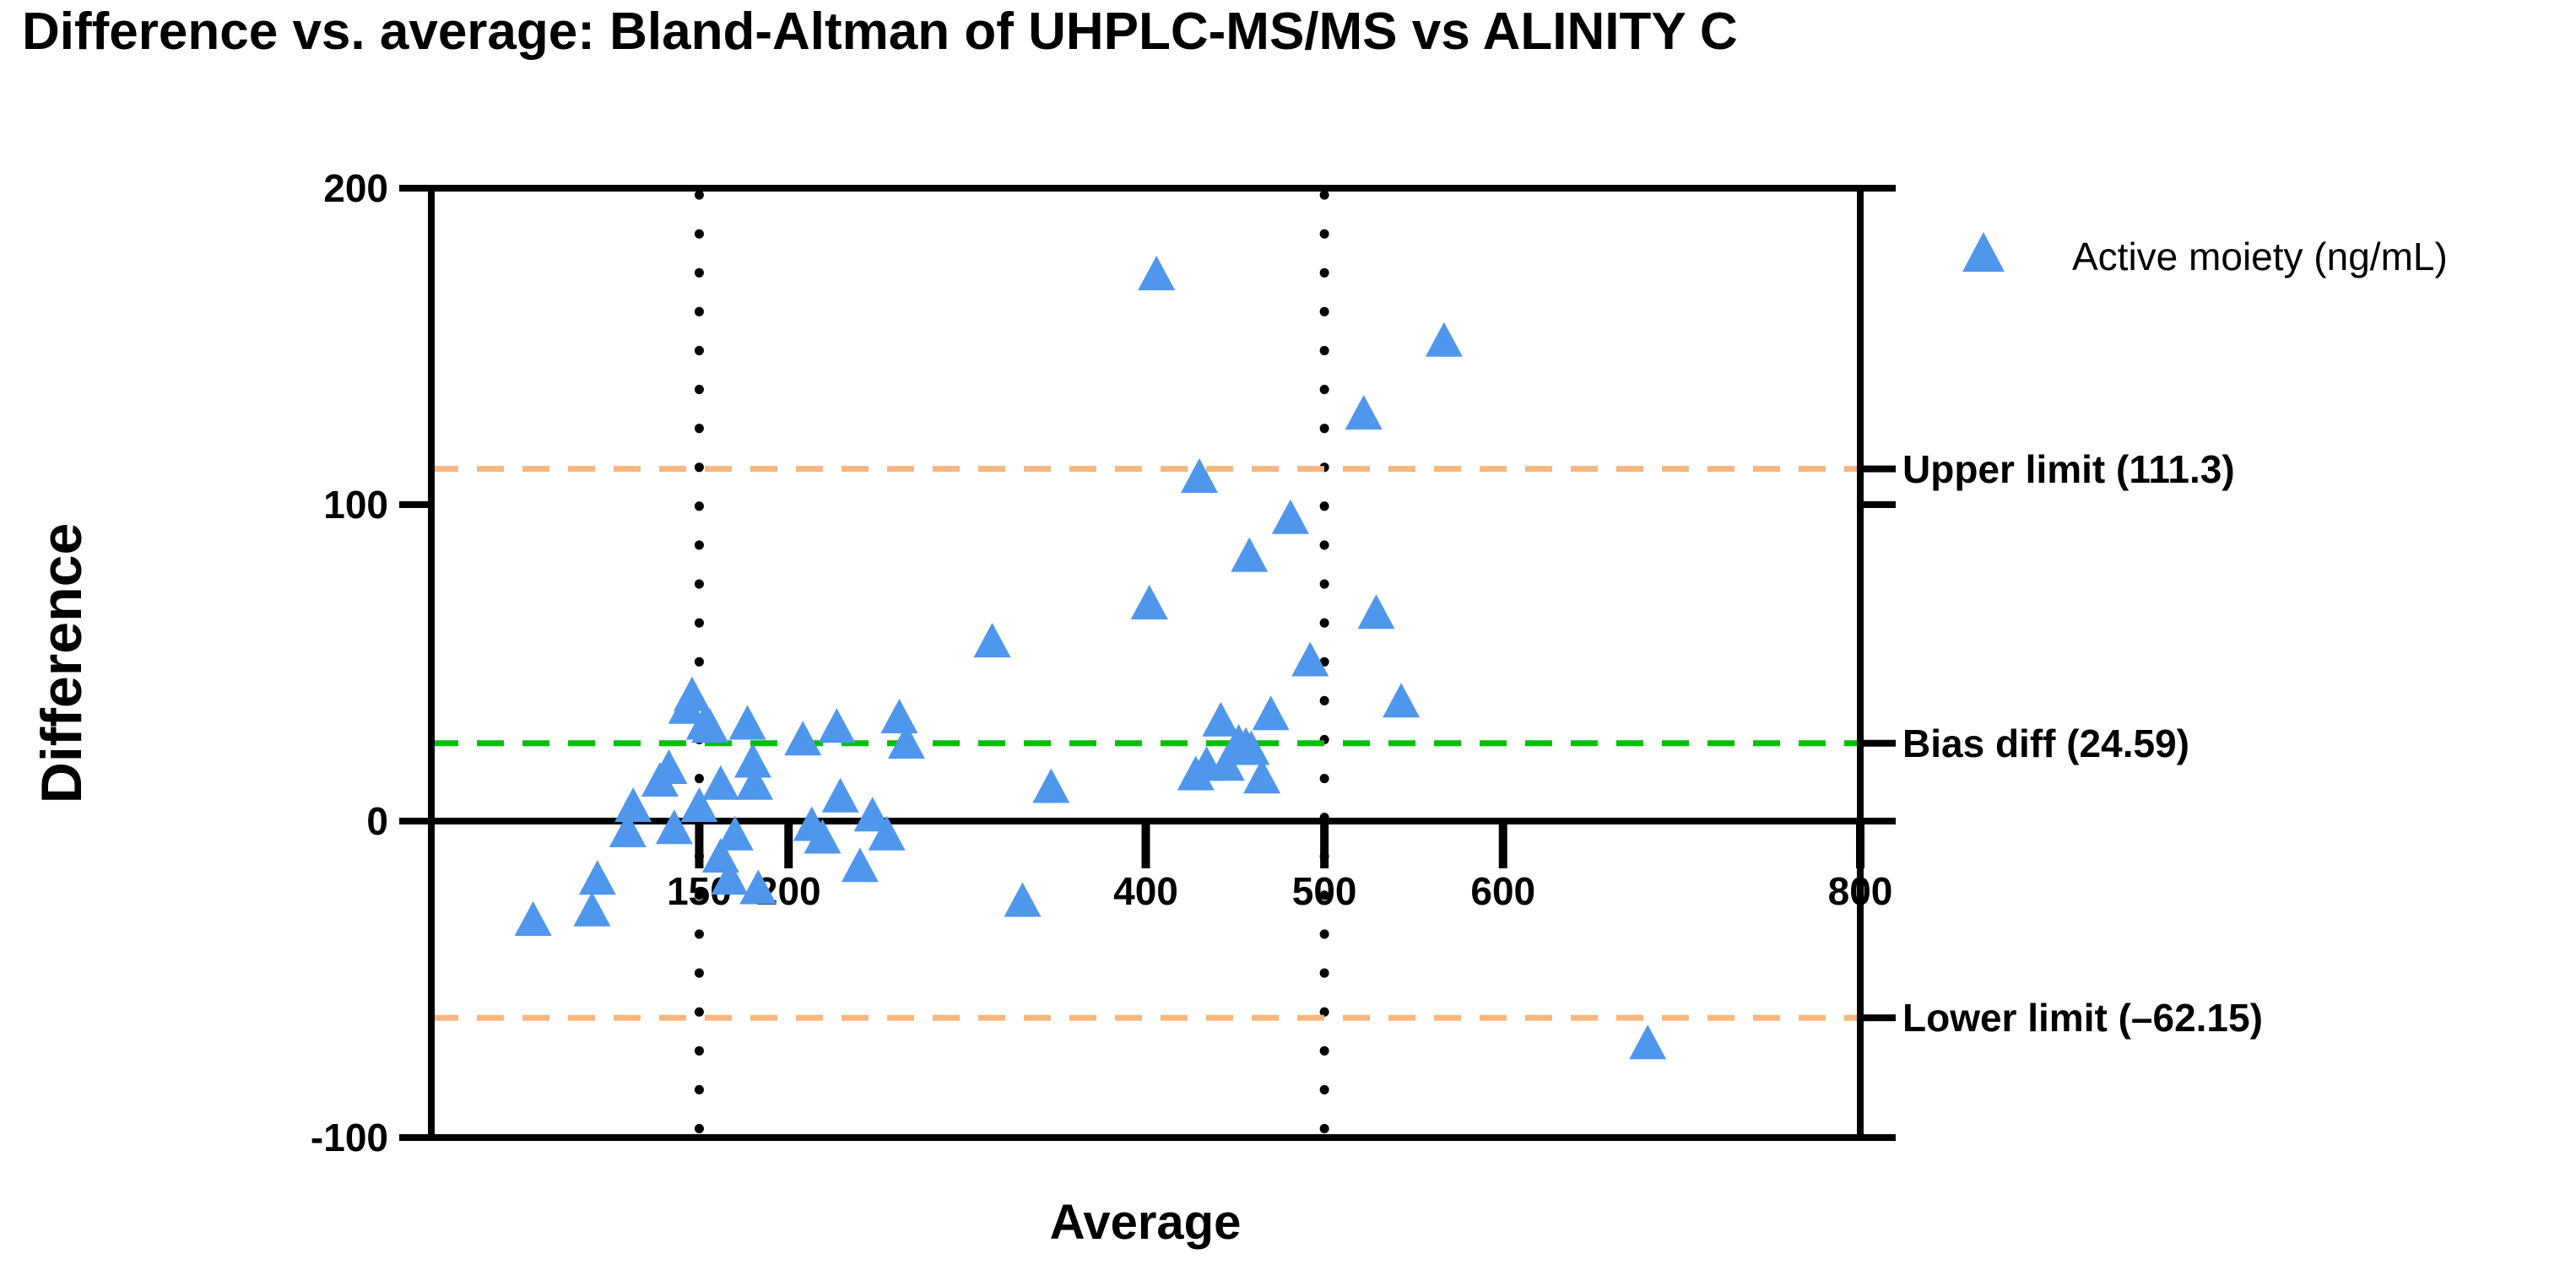 Image resolution: width=2576 pixels, height=1281 pixels. Describe the element at coordinates (377, 821) in the screenshot. I see `y-tick-label-0: 0` at that location.